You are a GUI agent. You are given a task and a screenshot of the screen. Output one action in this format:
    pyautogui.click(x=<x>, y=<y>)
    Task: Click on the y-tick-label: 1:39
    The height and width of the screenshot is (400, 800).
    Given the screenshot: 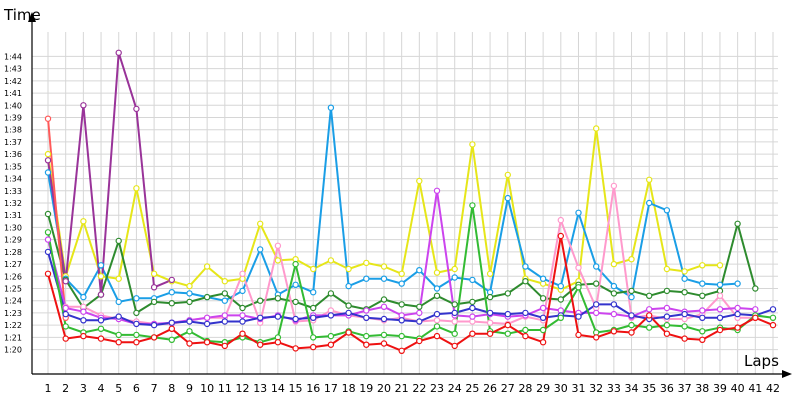 What is the action you would take?
    pyautogui.click(x=13, y=118)
    